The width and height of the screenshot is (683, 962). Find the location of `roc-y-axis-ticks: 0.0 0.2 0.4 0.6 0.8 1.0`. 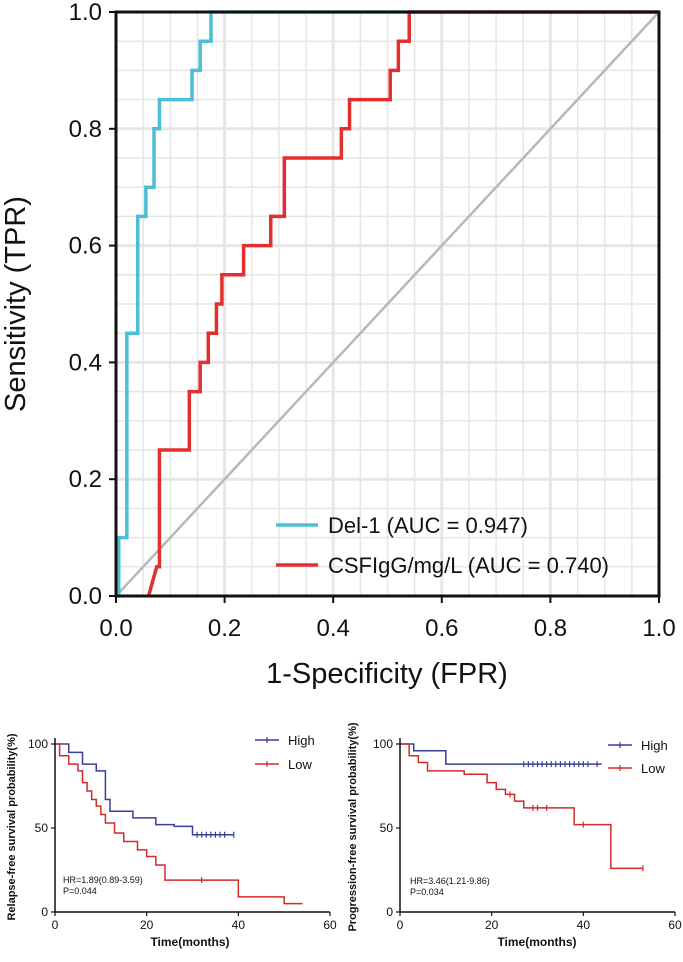

roc-y-axis-ticks: 0.0 0.2 0.4 0.6 0.8 1.0 is located at coordinates (92, 305).